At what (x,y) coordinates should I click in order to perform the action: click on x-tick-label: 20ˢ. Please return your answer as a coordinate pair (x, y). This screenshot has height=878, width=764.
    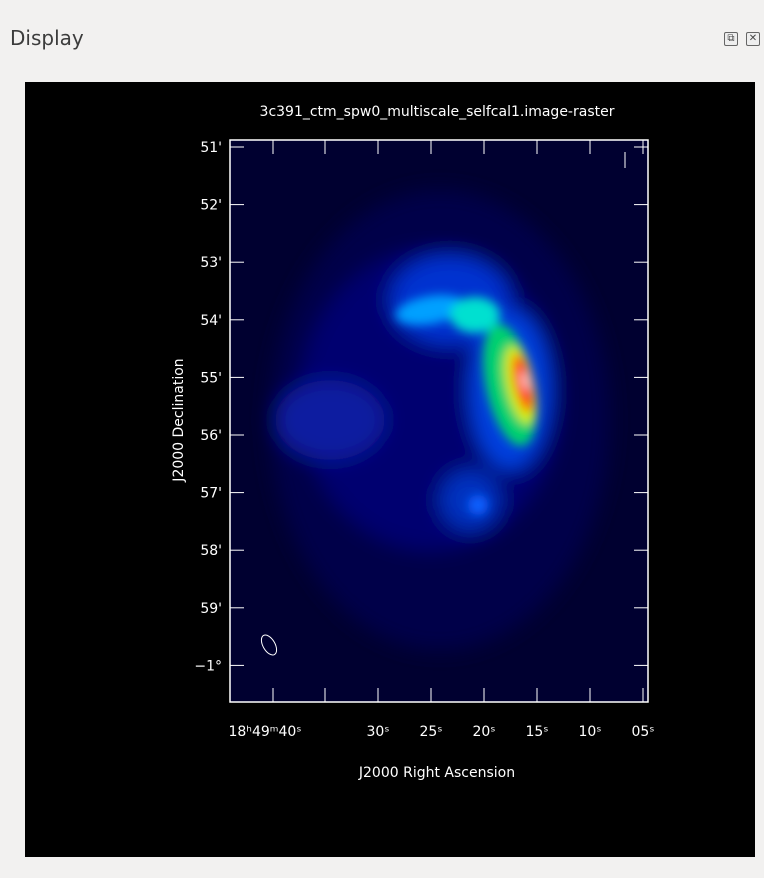
    Looking at the image, I should click on (483, 732).